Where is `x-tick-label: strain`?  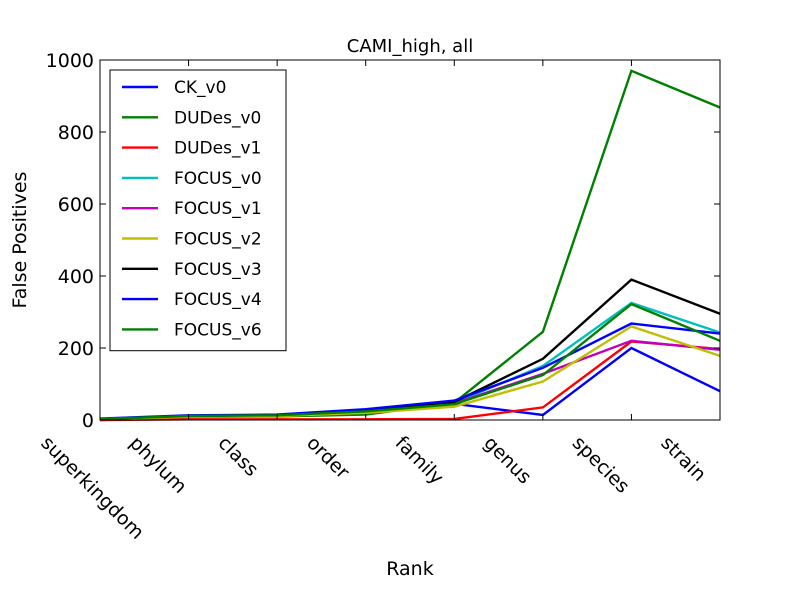
x-tick-label: strain is located at coordinates (683, 459).